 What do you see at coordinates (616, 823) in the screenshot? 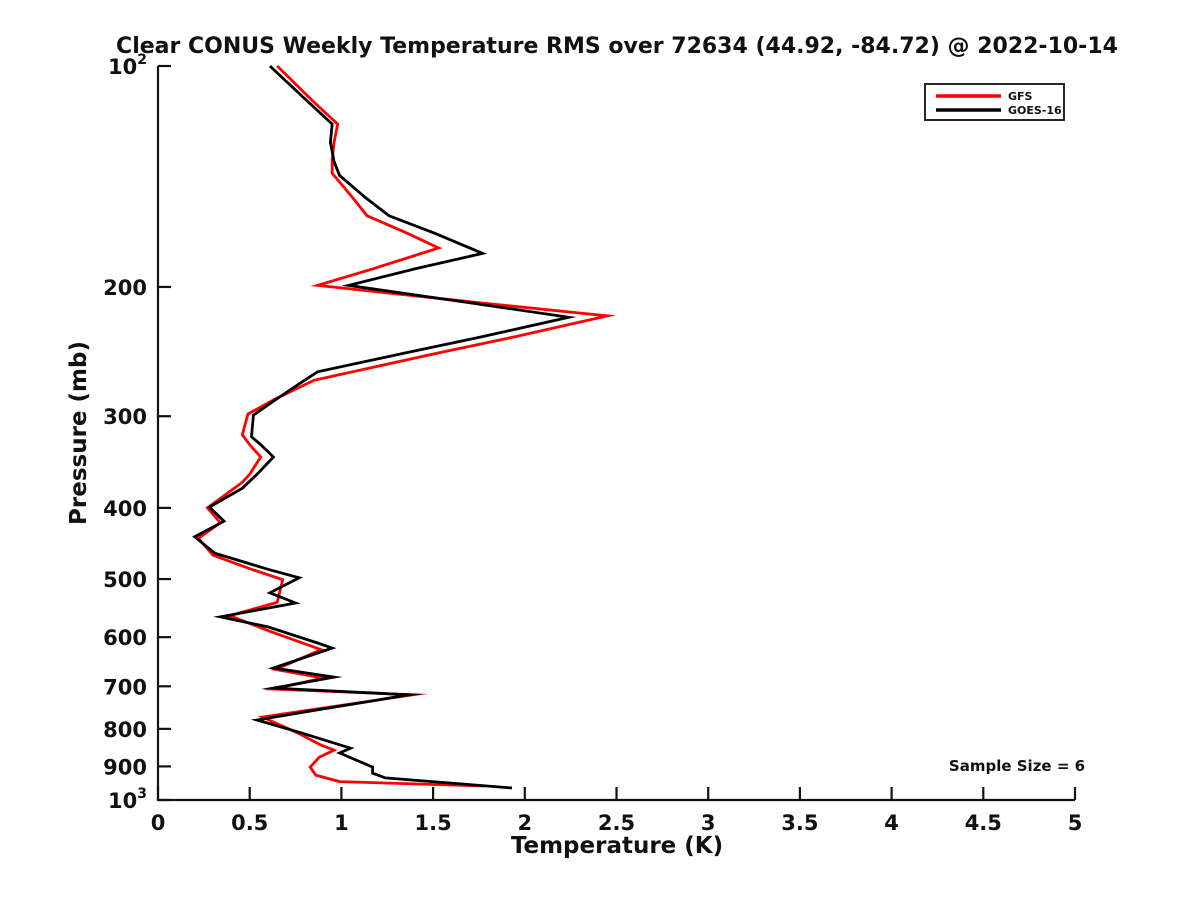
I see `x-tick-label: 2.5` at bounding box center [616, 823].